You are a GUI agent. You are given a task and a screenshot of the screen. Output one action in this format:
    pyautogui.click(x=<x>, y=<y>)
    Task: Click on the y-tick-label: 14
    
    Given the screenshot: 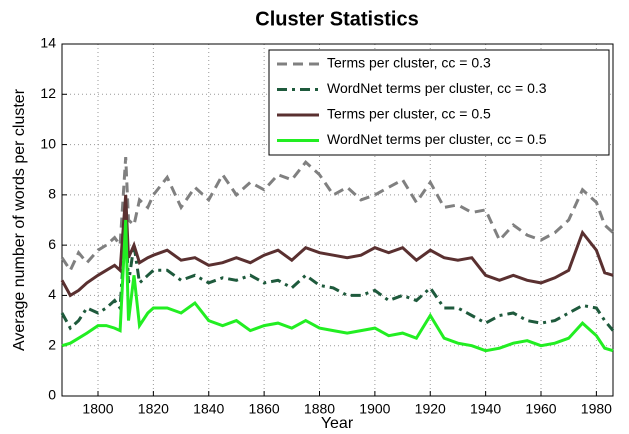 What is the action you would take?
    pyautogui.click(x=48, y=43)
    